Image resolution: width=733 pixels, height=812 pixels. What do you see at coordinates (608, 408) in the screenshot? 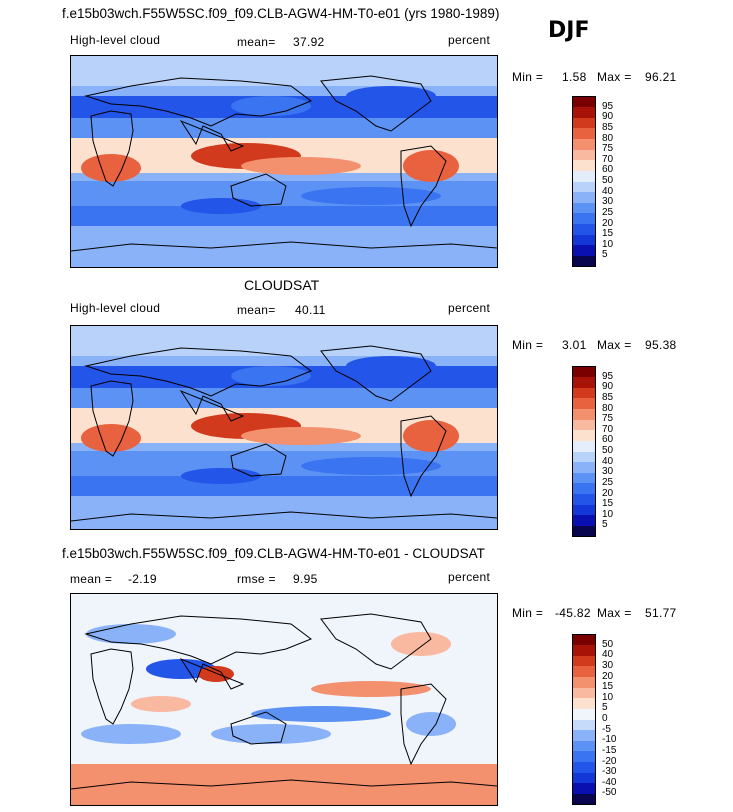
I see `colorbar-label: 80` at bounding box center [608, 408].